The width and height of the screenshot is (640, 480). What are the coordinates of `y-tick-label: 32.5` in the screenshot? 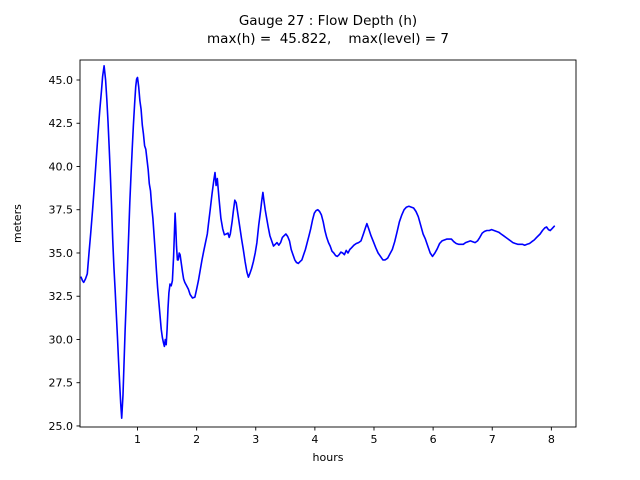 It's located at (61, 296).